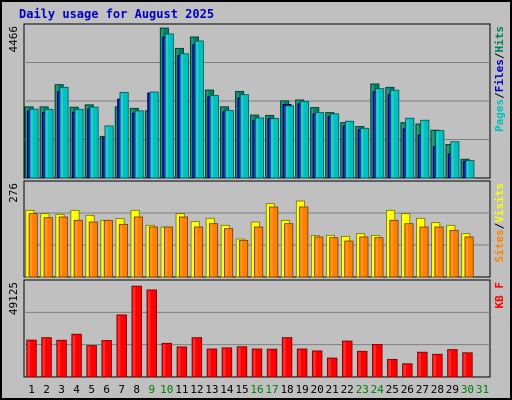  I want to click on bar-visits-day-4-highlight, so click(72, 243).